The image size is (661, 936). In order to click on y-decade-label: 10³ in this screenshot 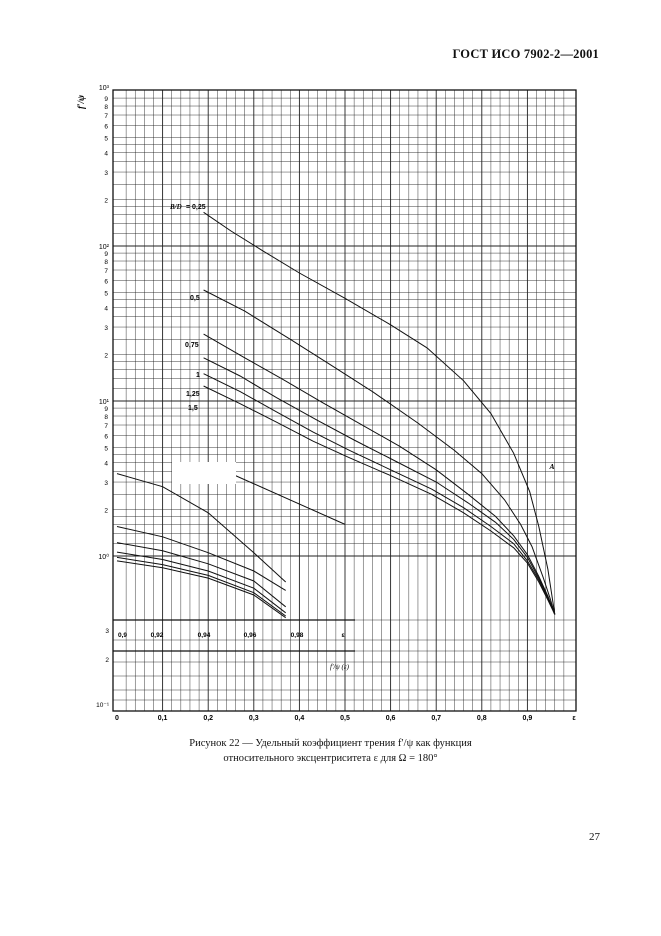, I will do `click(104, 88)`.